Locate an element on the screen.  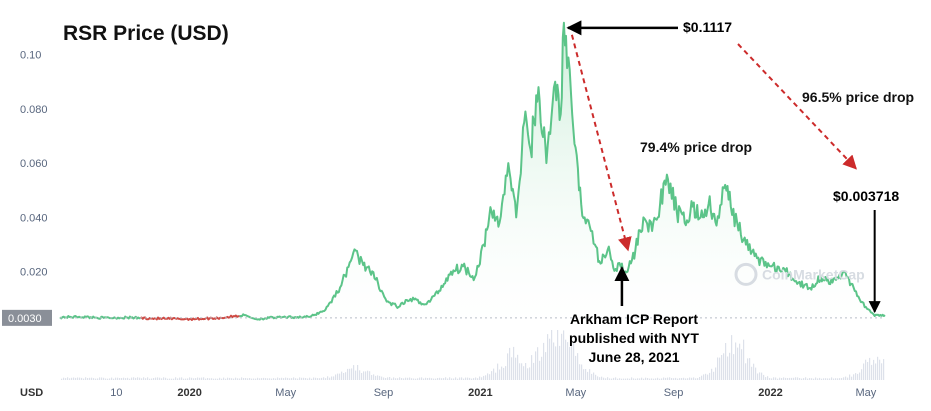
x-tick-label: May is located at coordinates (285, 393).